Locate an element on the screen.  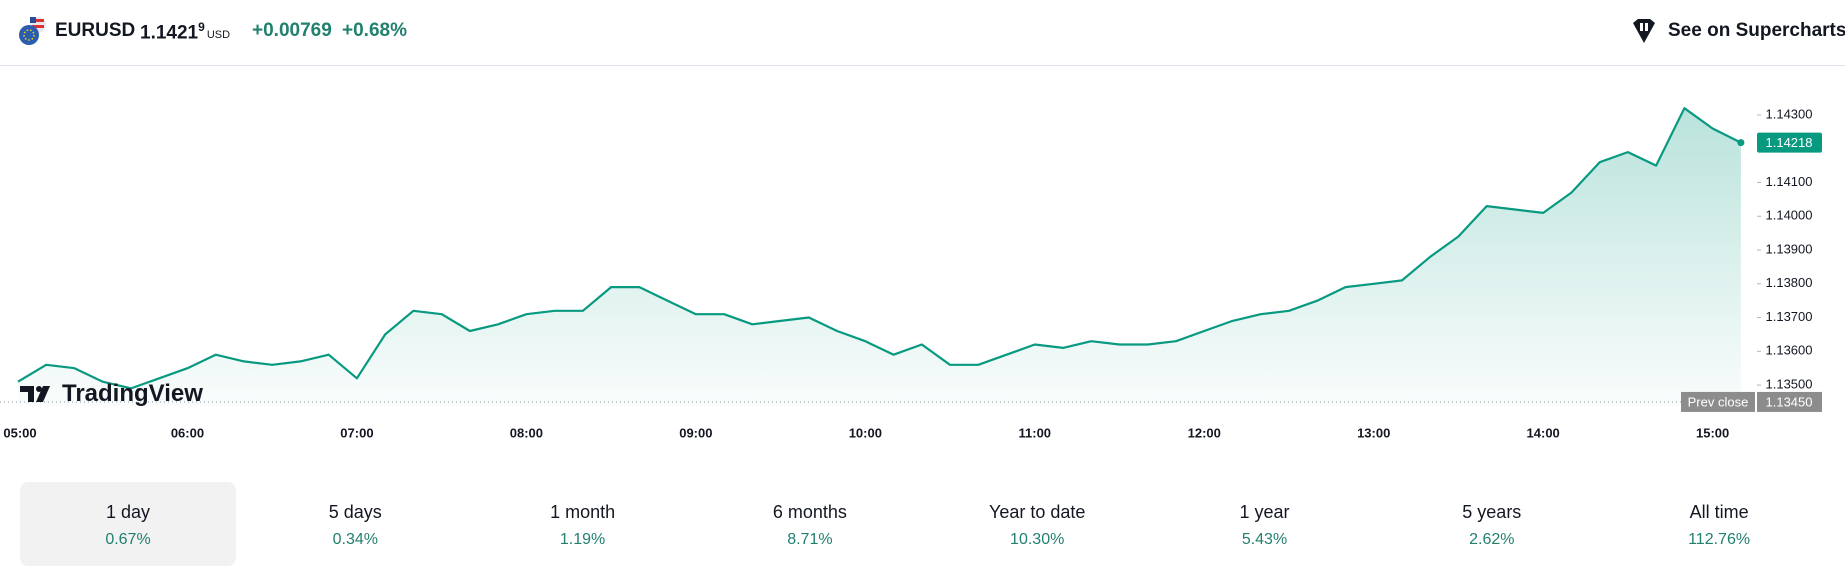
last-price-tag is located at coordinates (1789, 142).